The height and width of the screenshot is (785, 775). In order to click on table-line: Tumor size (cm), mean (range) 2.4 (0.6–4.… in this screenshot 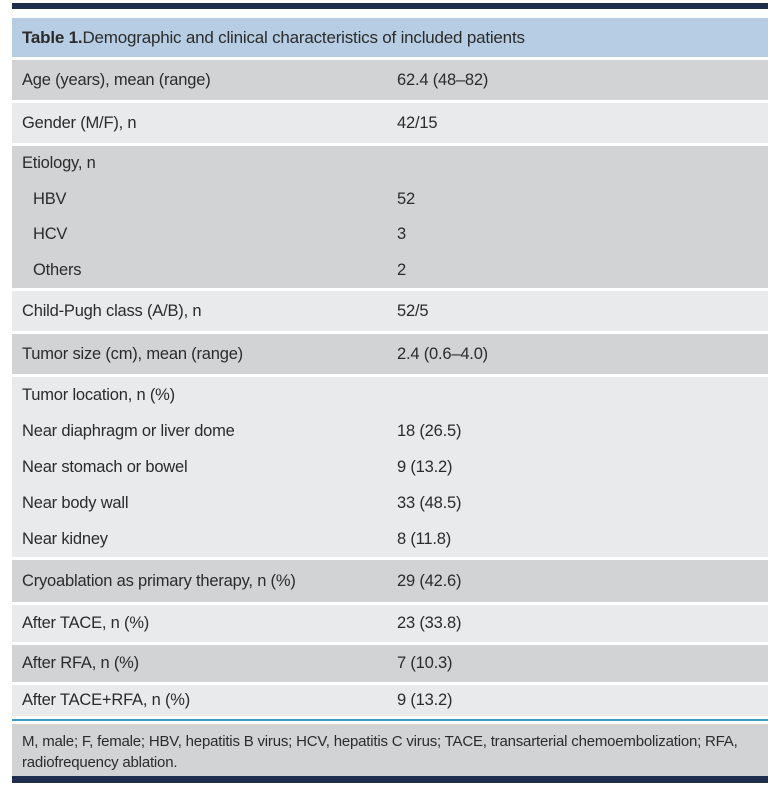, I will do `click(390, 354)`.